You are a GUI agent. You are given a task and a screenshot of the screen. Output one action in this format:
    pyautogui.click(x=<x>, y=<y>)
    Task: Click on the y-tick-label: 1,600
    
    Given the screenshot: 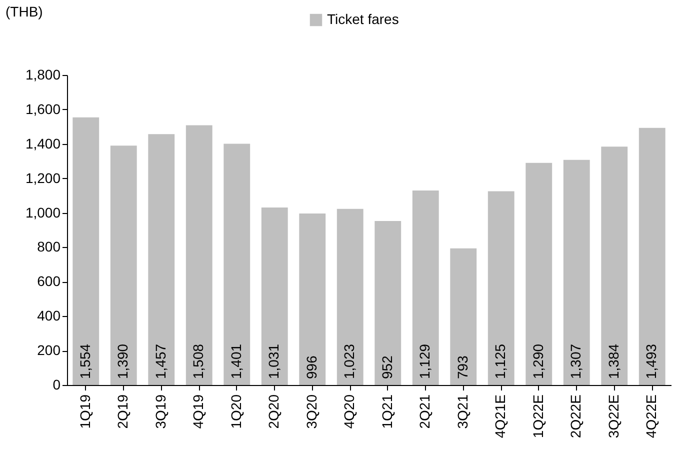 What is the action you would take?
    pyautogui.click(x=43, y=108)
    